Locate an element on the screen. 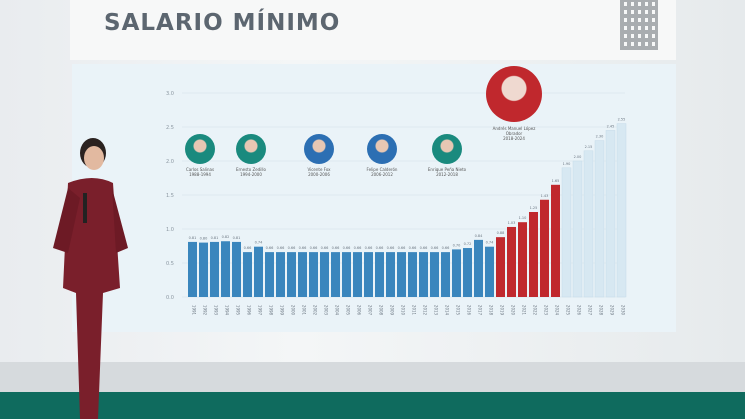 Image resolution: width=745 pixels, height=419 pixels. president-term: 1994-2000 is located at coordinates (251, 174).